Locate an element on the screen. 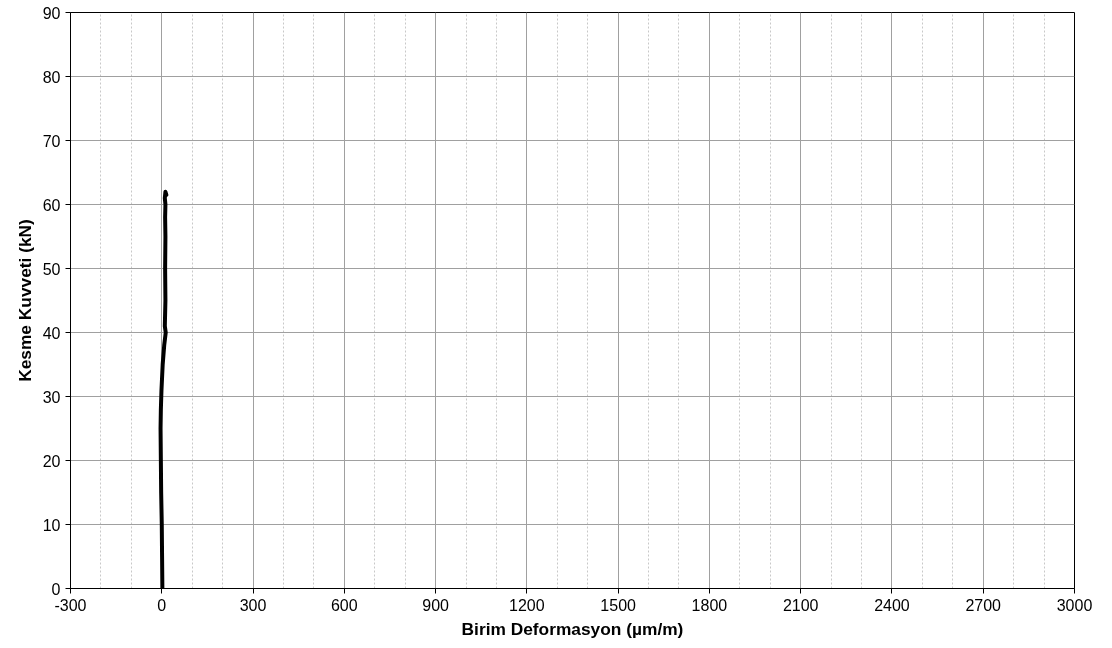 The image size is (1112, 648). x-tick-label: 1200 is located at coordinates (527, 605).